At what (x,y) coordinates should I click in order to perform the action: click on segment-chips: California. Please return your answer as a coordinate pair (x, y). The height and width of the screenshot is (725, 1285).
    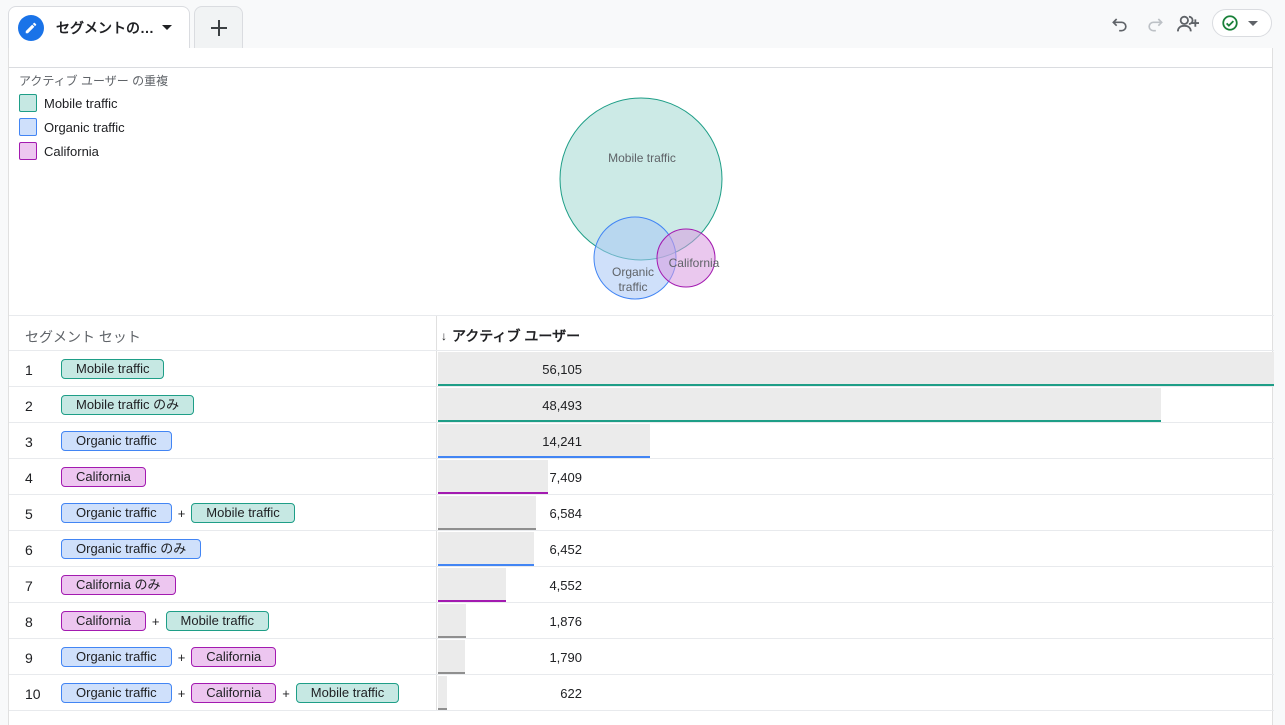
    Looking at the image, I should click on (103, 477).